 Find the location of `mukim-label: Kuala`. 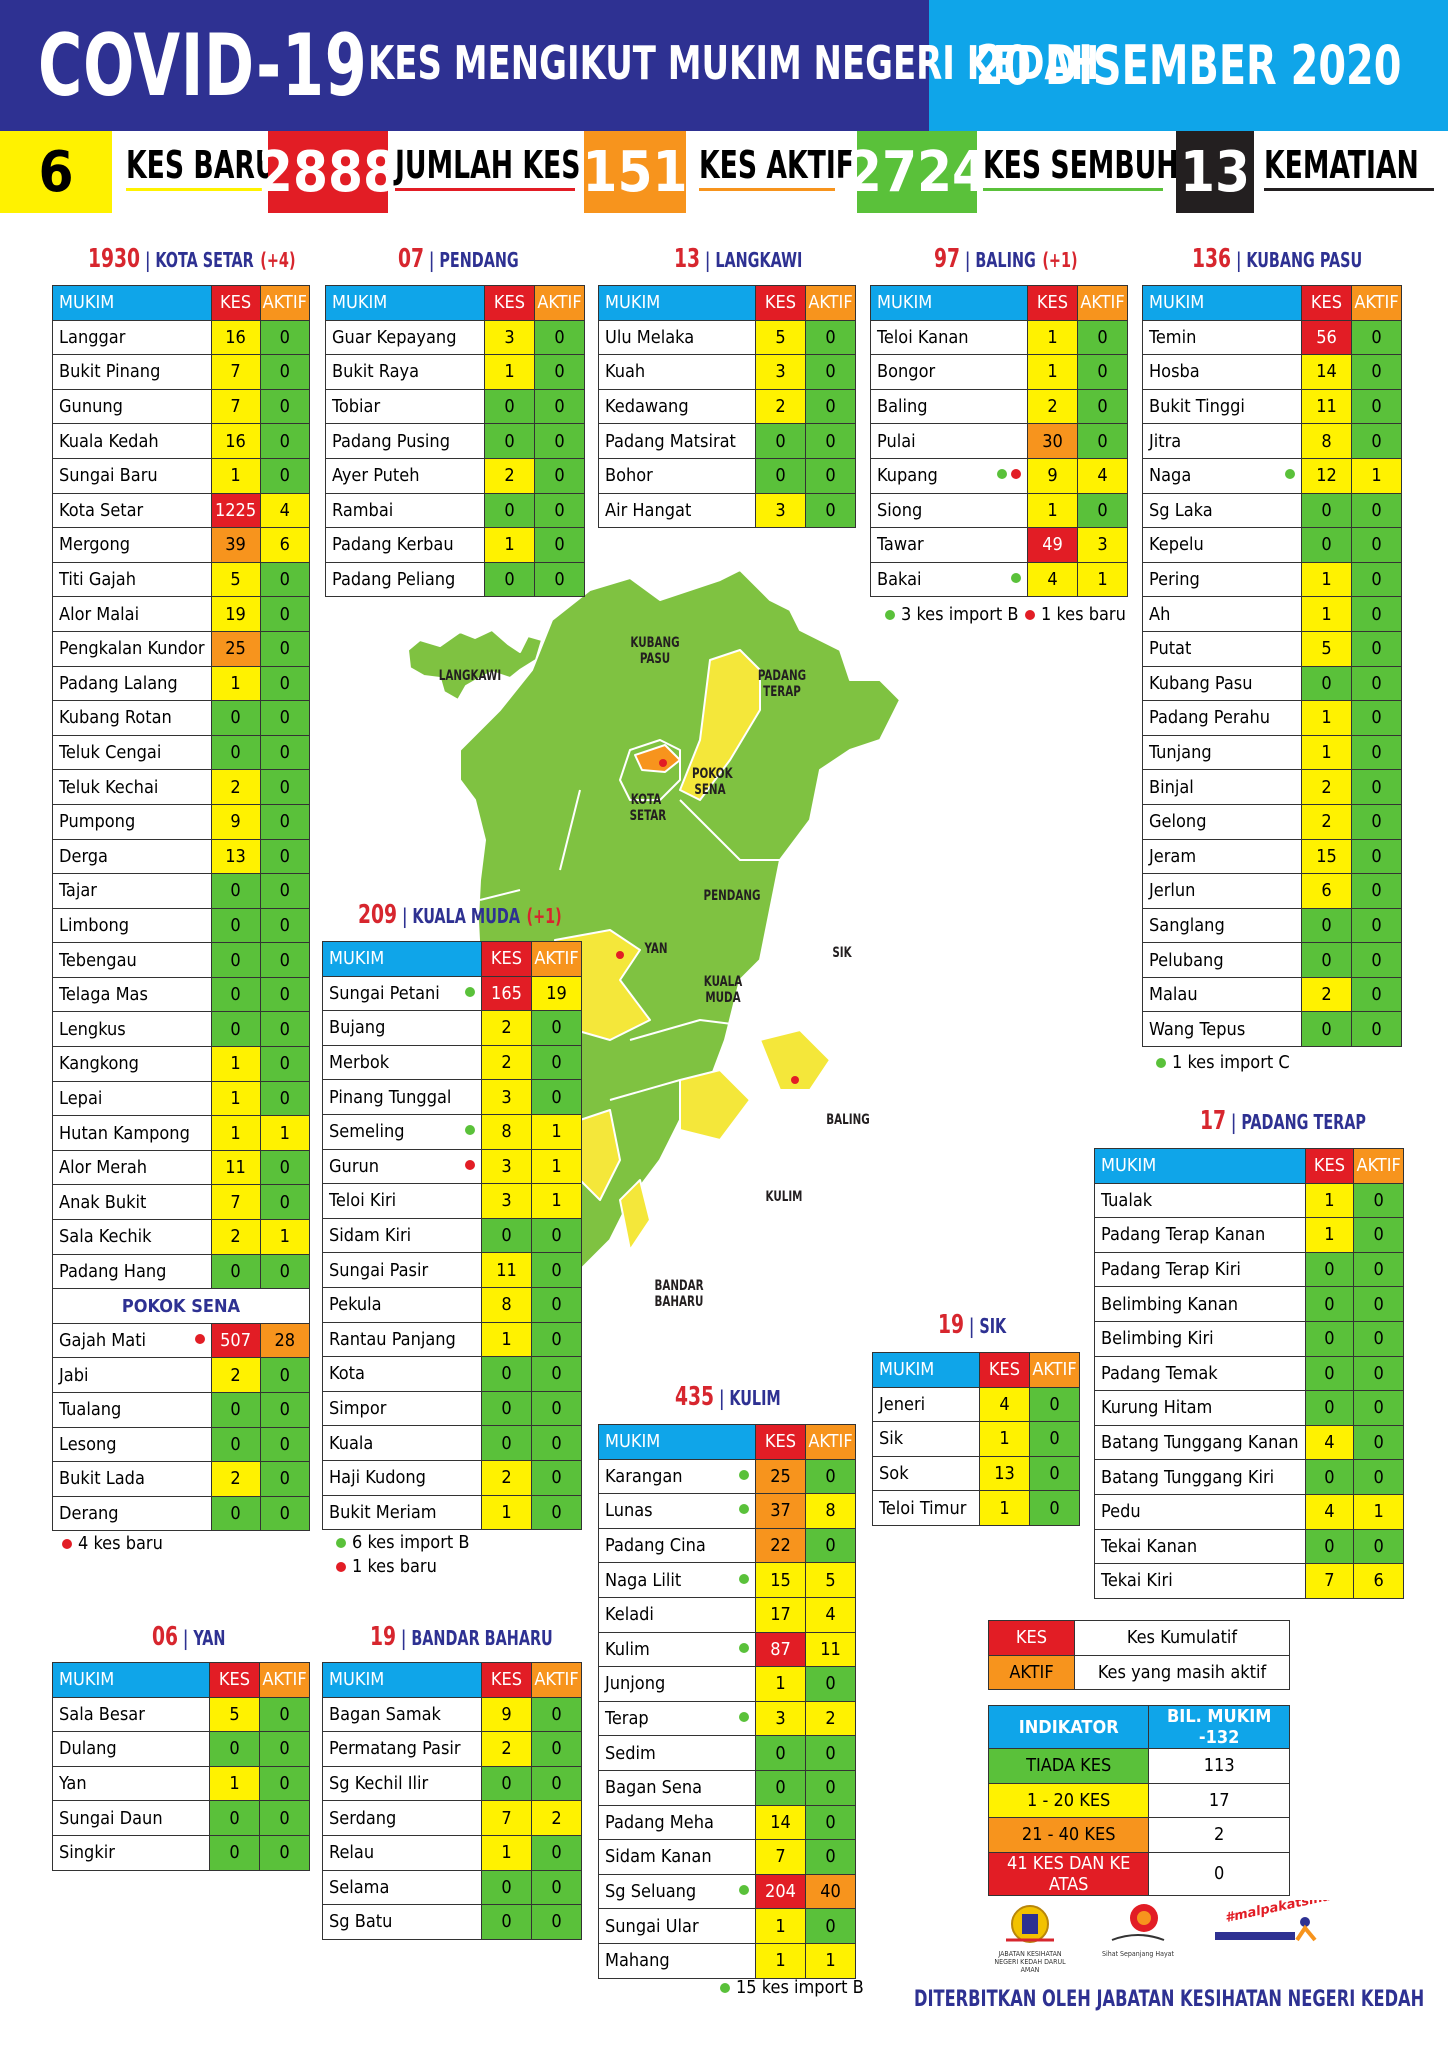

mukim-label: Kuala is located at coordinates (351, 1443).